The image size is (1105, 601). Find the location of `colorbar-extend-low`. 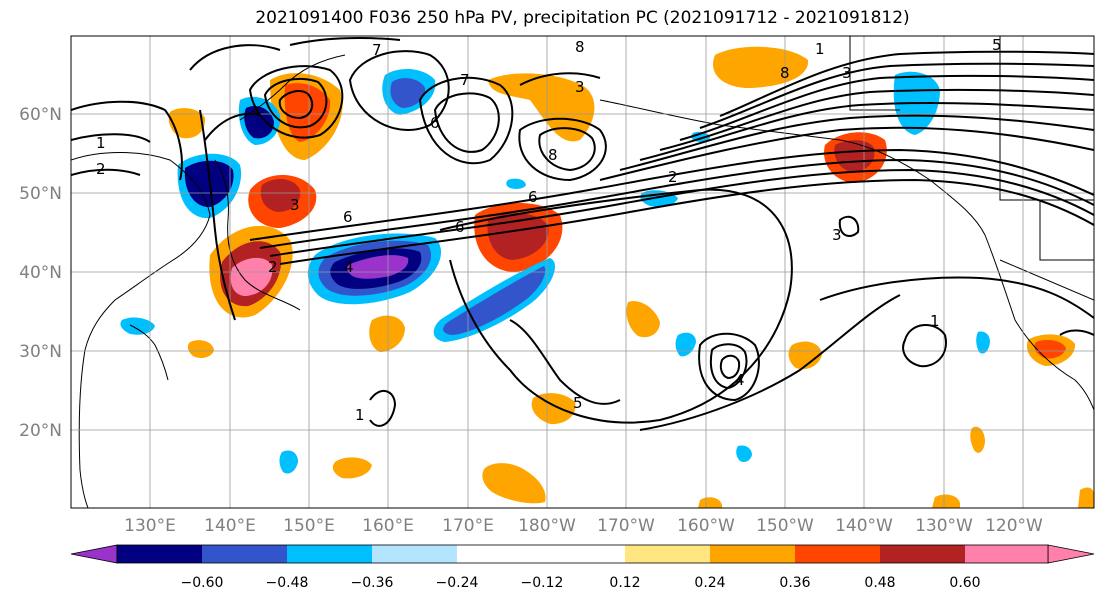

colorbar-extend-low is located at coordinates (94, 554).